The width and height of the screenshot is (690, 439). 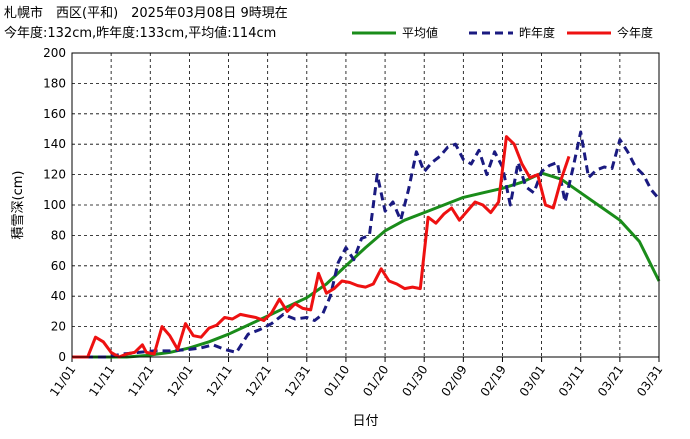 I want to click on y-tick-label: 200, so click(x=54, y=53).